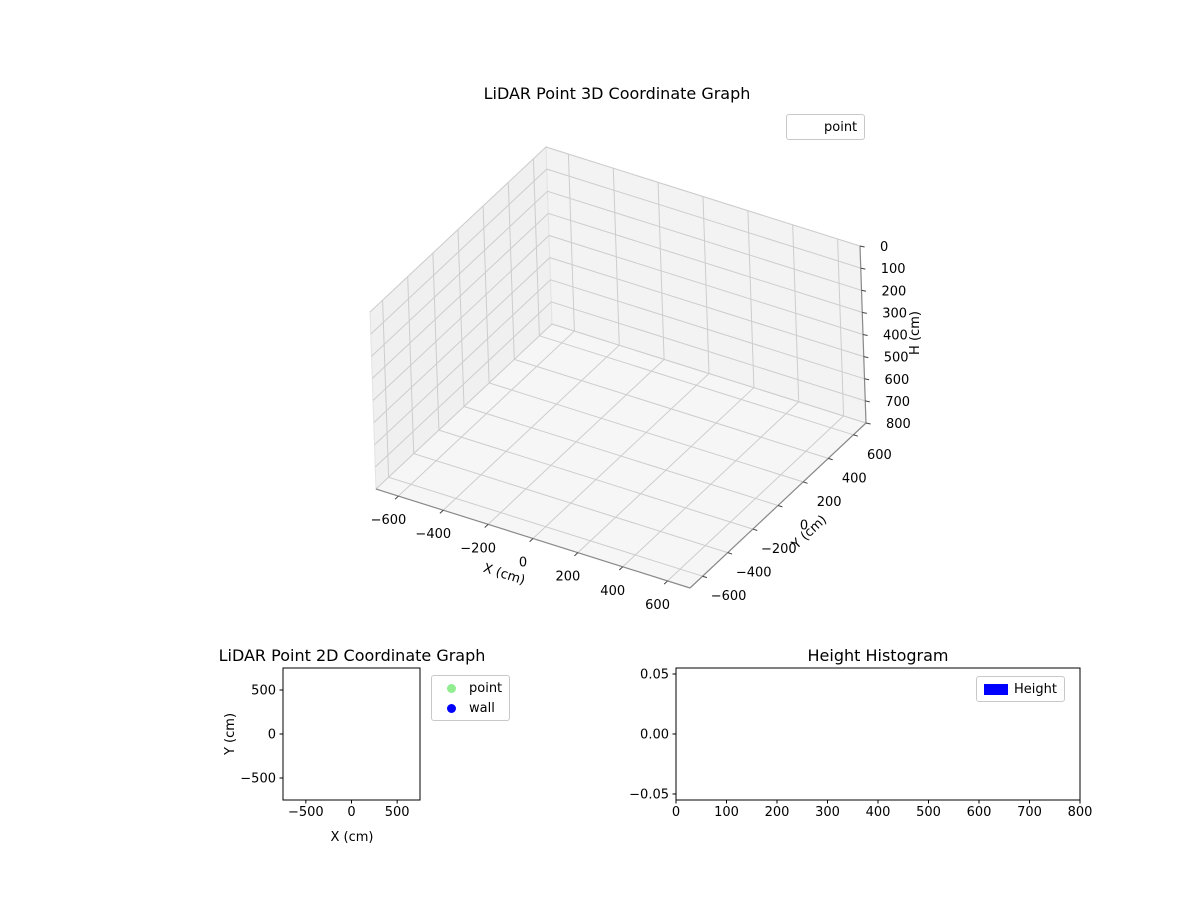  What do you see at coordinates (486, 688) in the screenshot?
I see `legend-label-point-2d: point` at bounding box center [486, 688].